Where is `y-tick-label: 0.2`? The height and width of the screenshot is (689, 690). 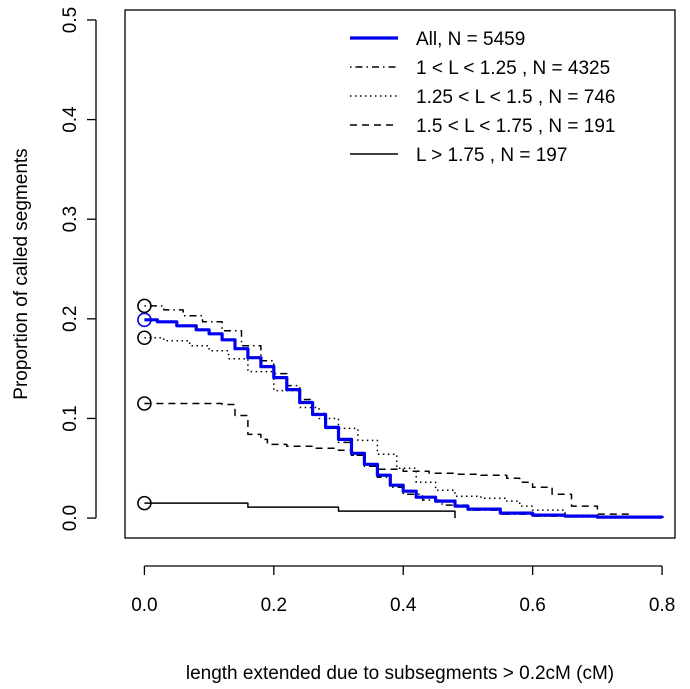
y-tick-label: 0.2 is located at coordinates (70, 319).